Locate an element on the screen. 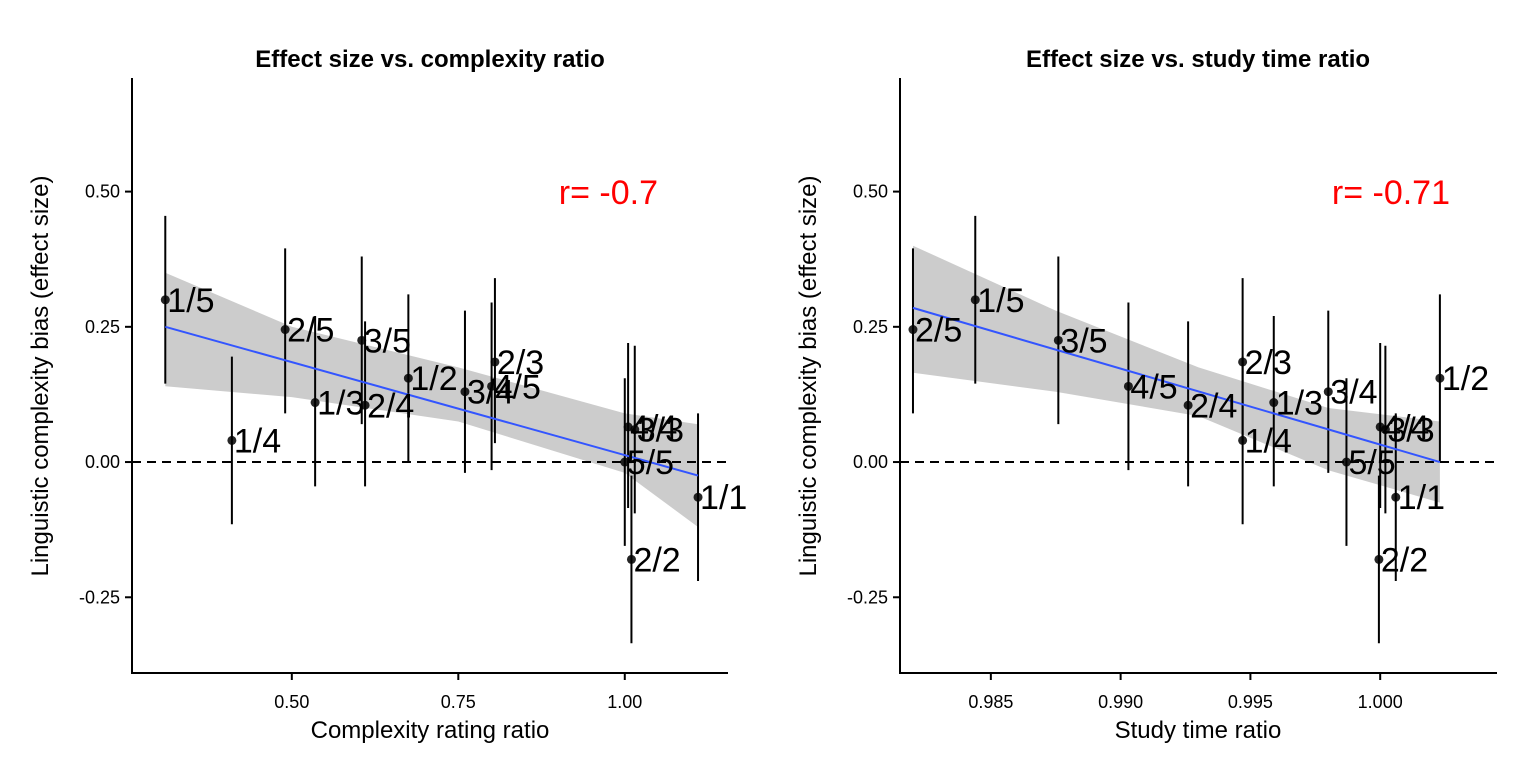 The image size is (1536, 768). point-label: 4/4 is located at coordinates (1405, 428).